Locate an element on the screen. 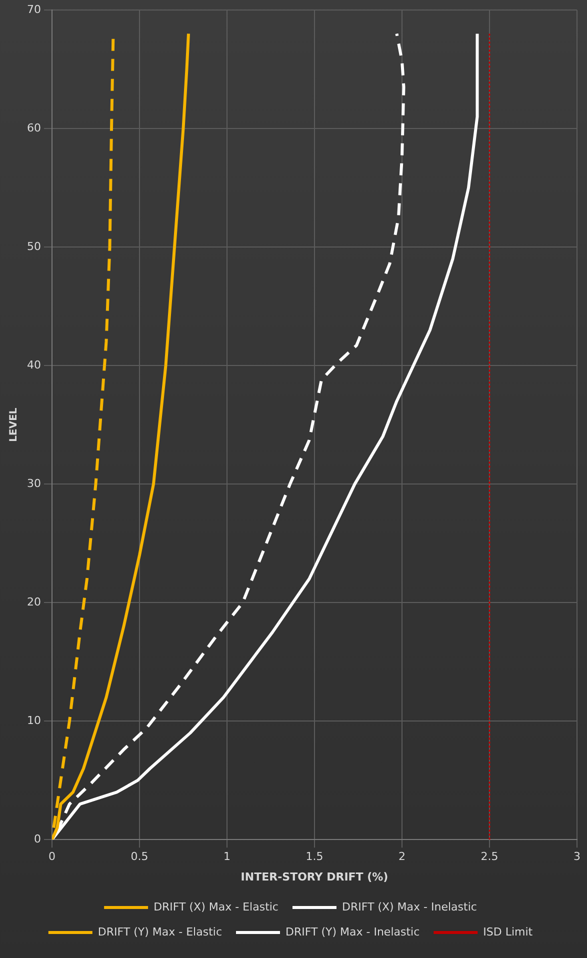  y-axis-title: LEVEL is located at coordinates (14, 424).